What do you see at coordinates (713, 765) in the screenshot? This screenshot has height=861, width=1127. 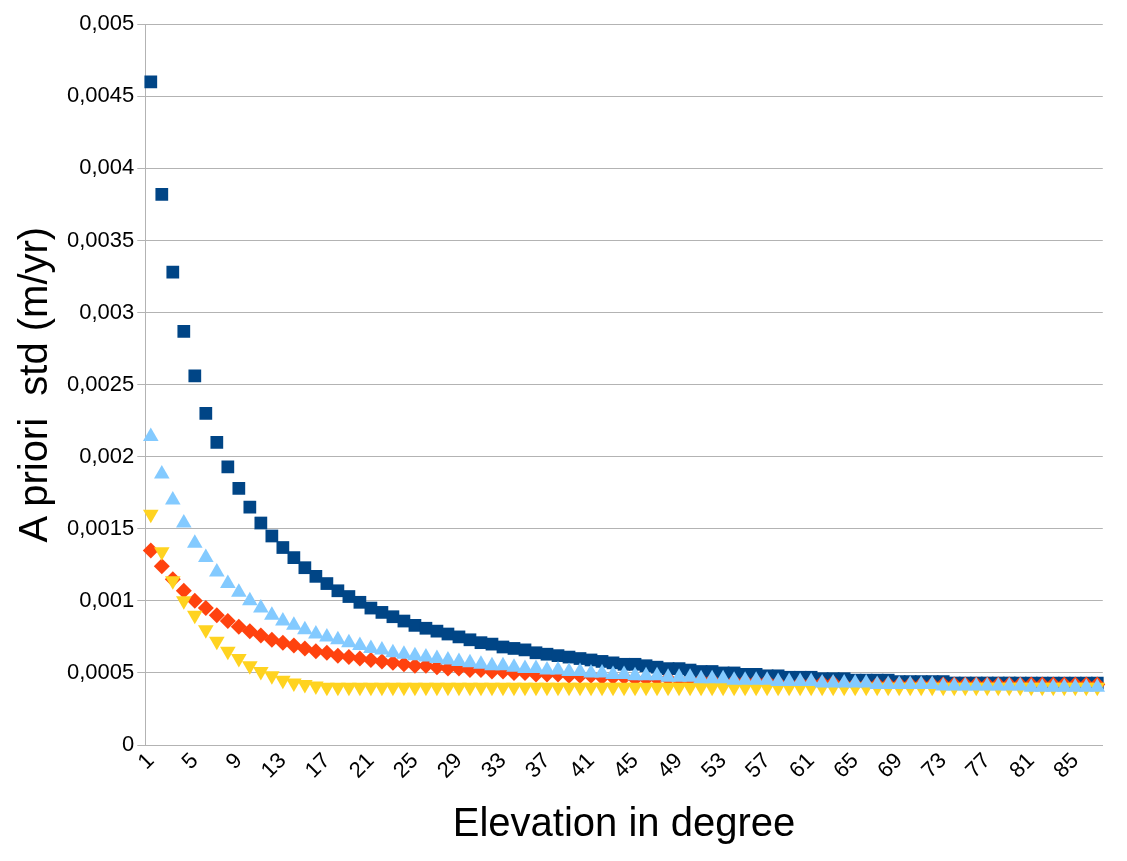 I see `x-tick-label: 53` at bounding box center [713, 765].